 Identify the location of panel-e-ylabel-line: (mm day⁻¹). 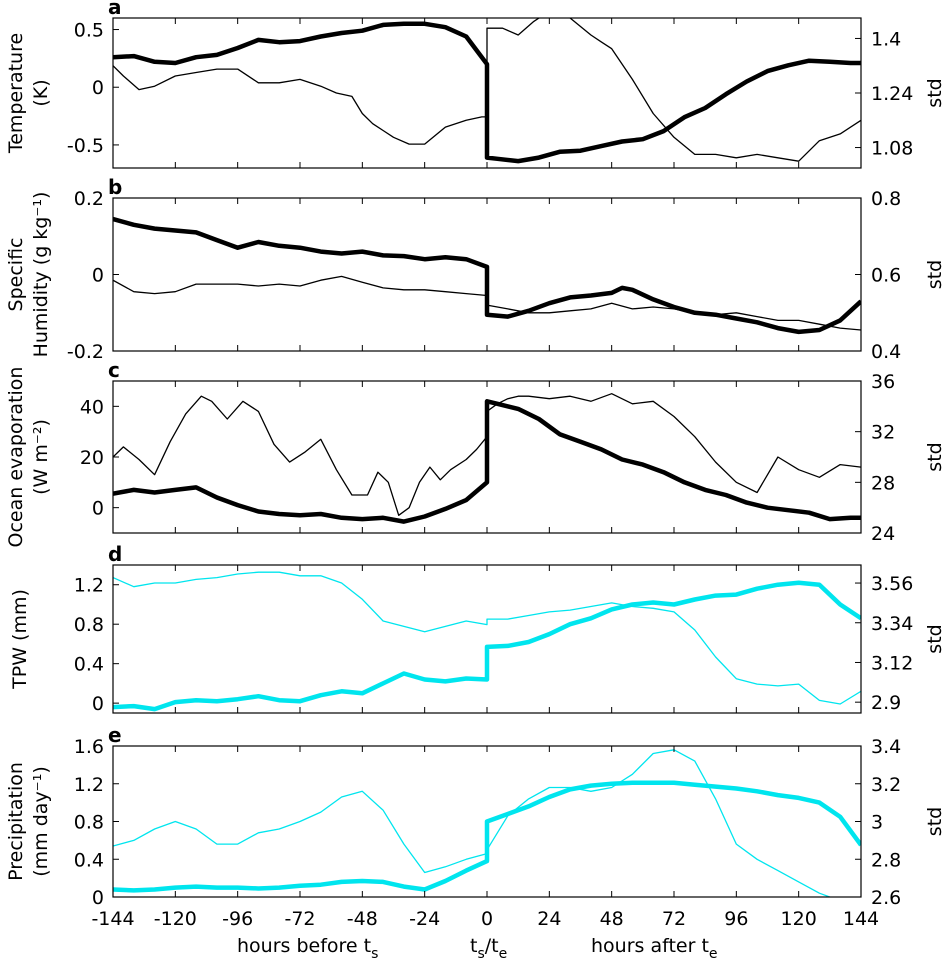
(41, 821).